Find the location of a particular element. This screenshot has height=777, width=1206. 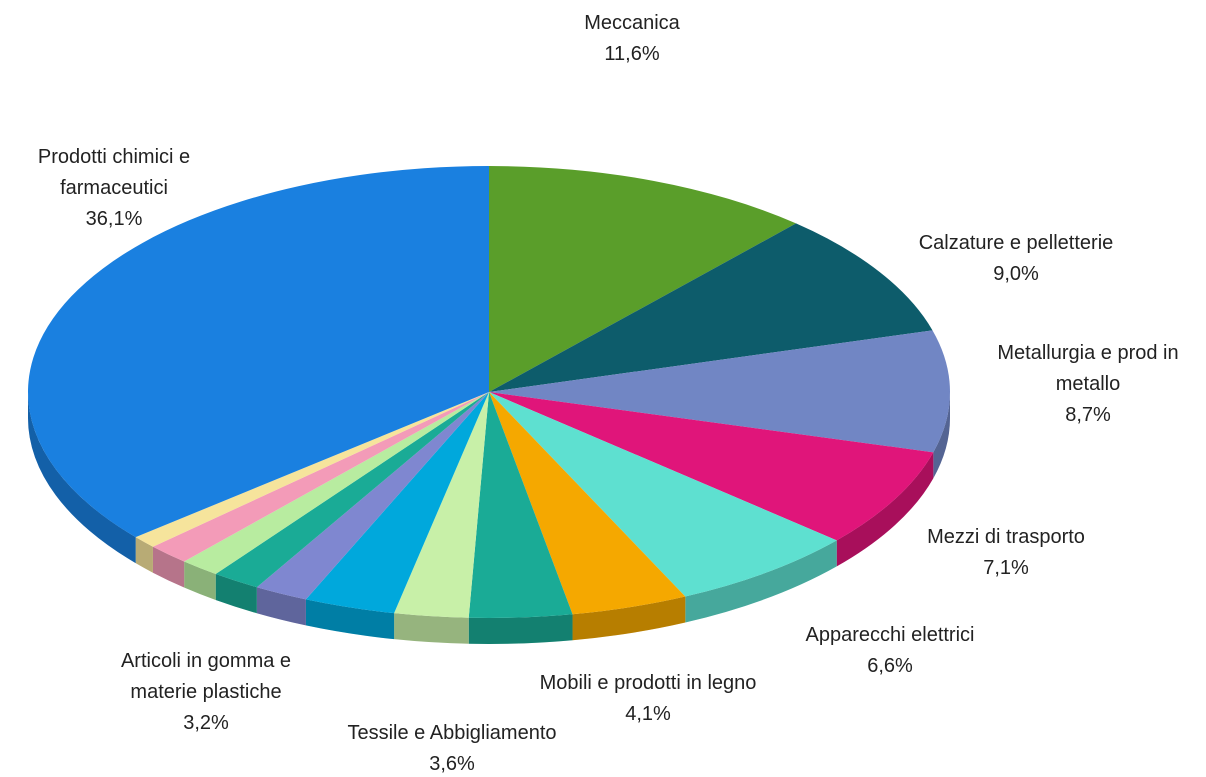

slice-label: Calzature e pelletterie 9,0% is located at coordinates (1016, 259).